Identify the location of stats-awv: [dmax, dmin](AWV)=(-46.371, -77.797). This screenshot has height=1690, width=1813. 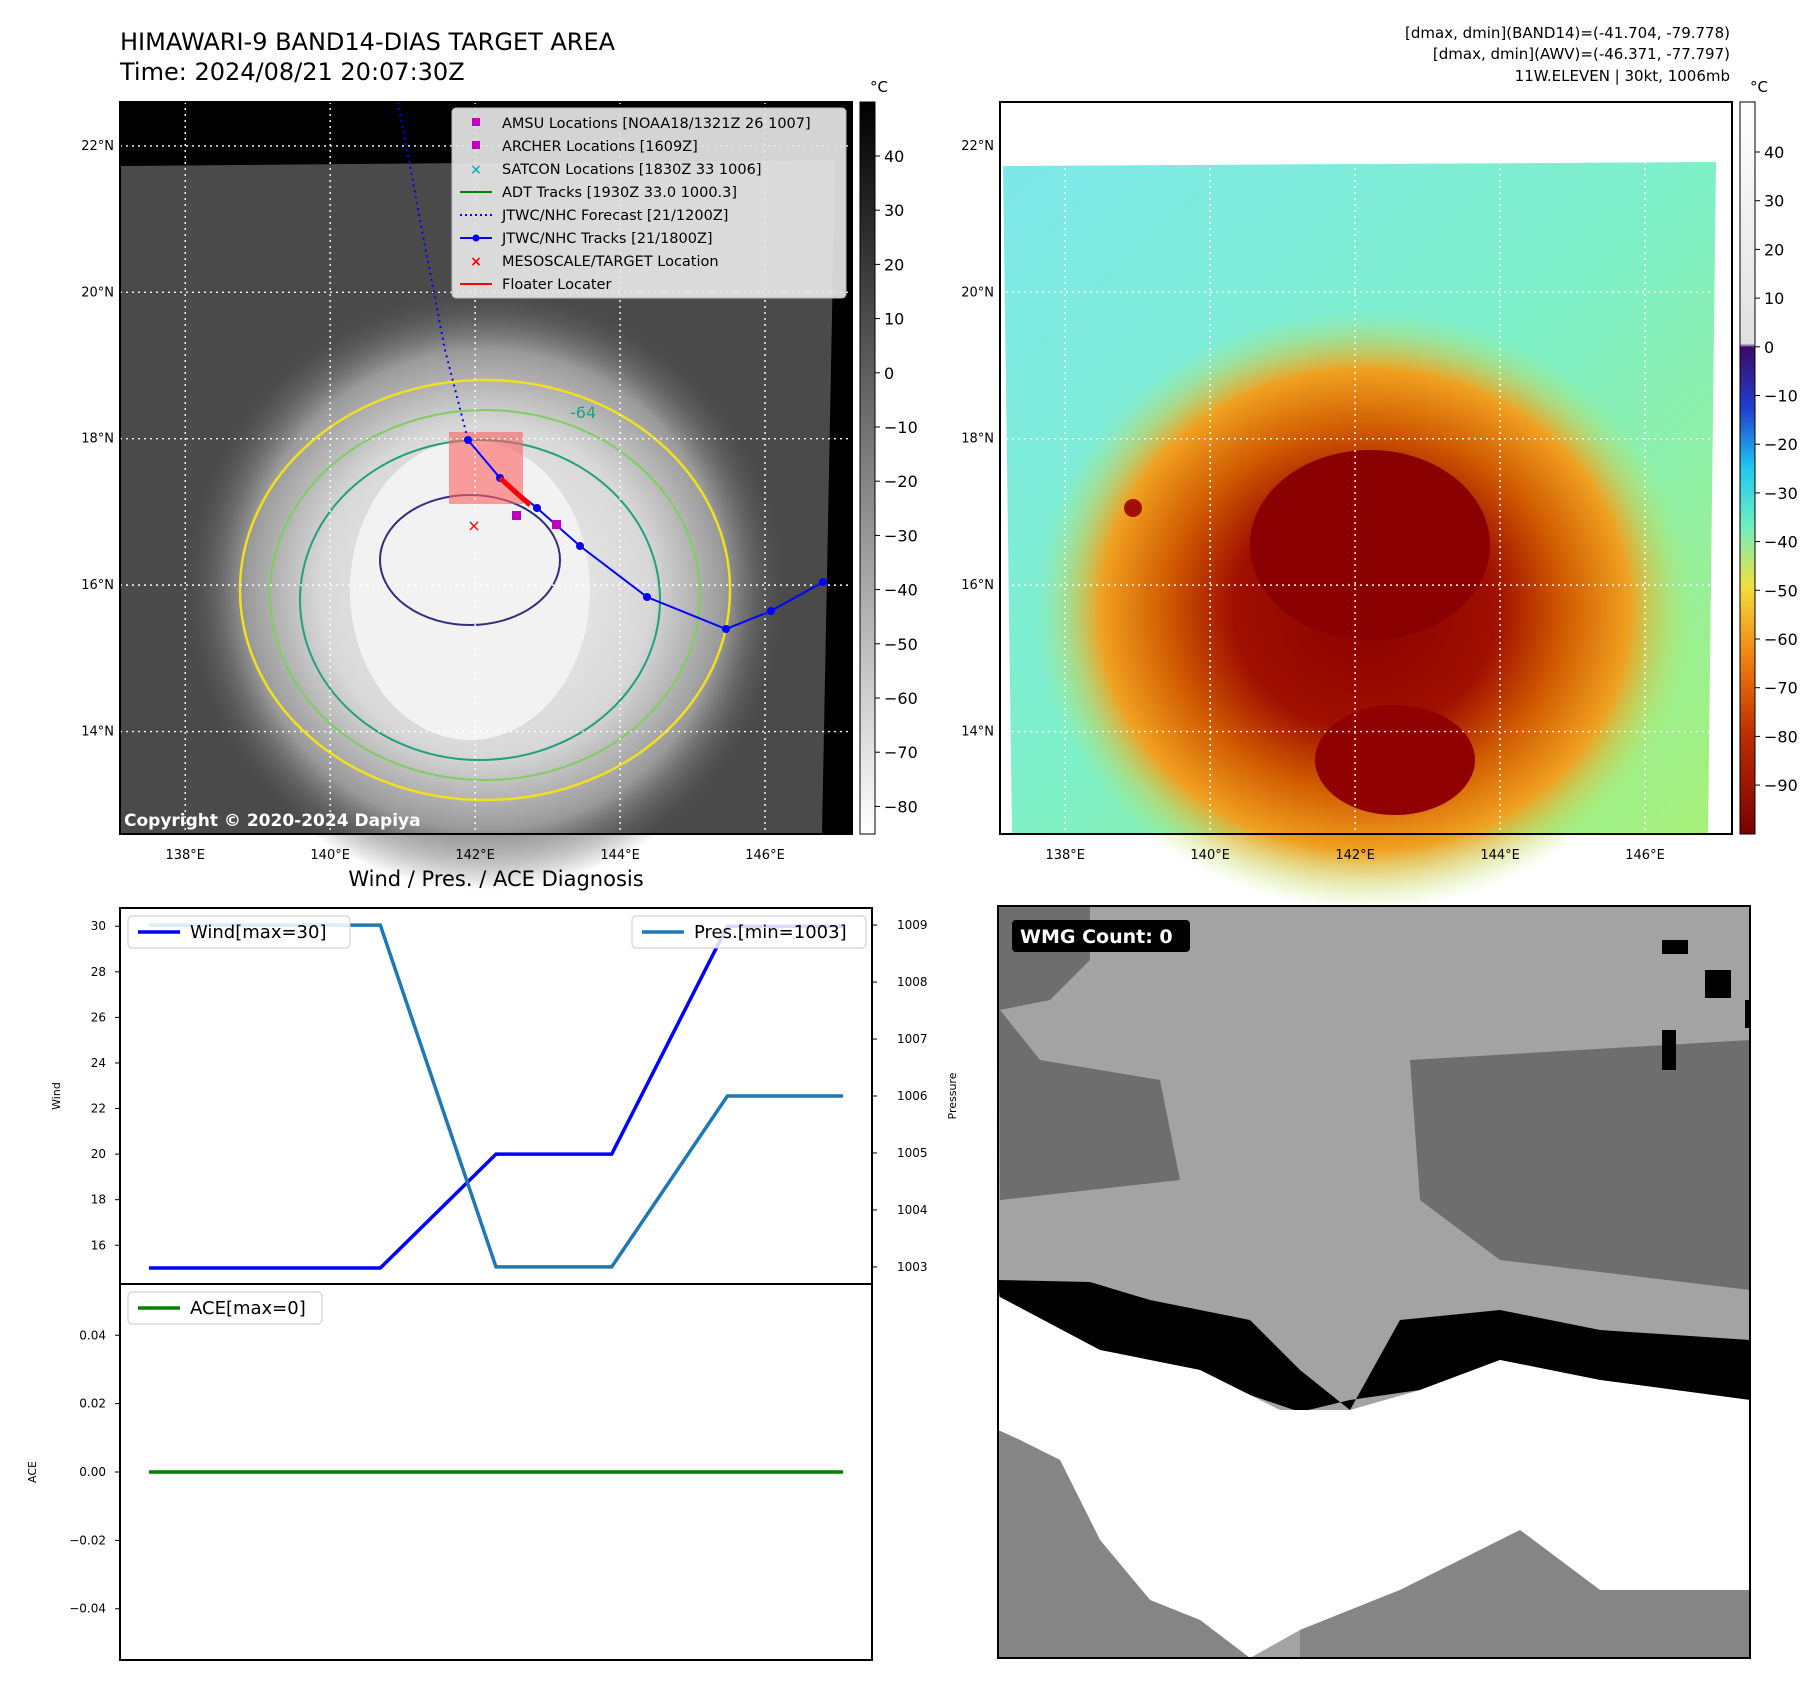
(1581, 54).